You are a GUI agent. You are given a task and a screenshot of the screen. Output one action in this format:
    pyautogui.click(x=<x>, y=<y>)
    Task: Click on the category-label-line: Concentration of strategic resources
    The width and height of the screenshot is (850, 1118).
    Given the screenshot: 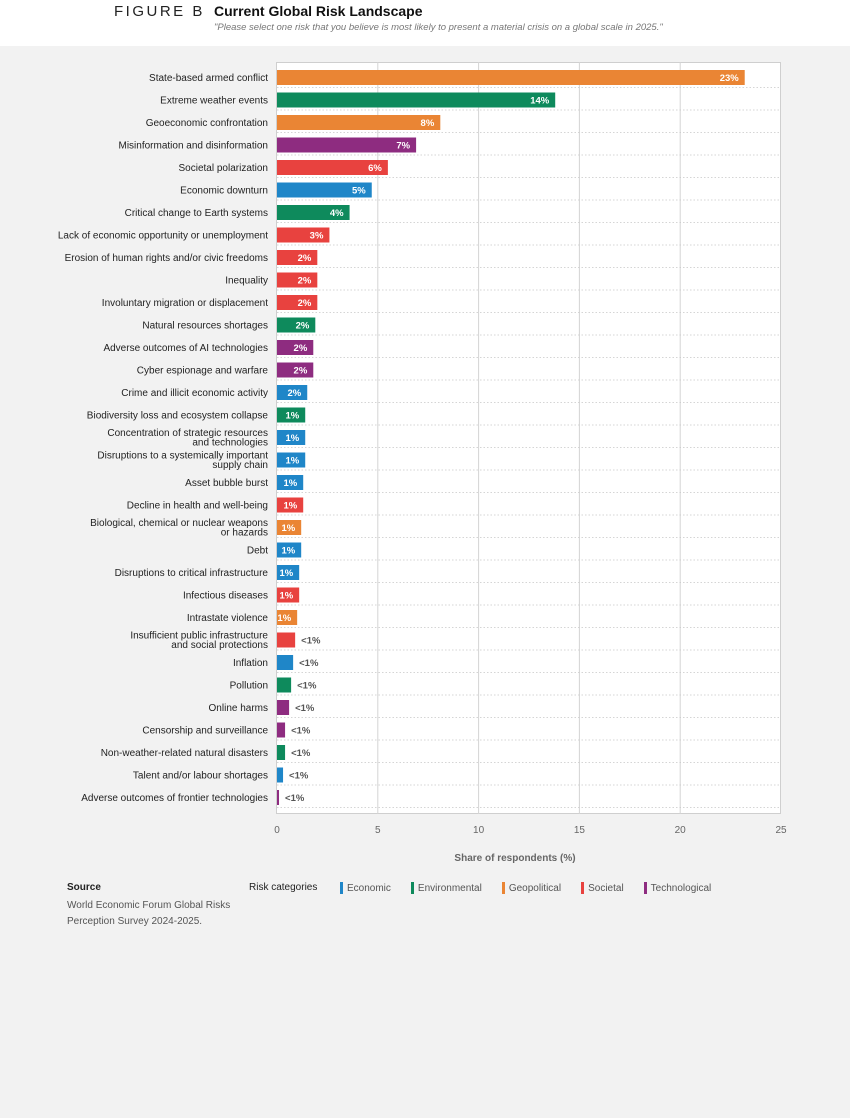 What is the action you would take?
    pyautogui.click(x=187, y=433)
    